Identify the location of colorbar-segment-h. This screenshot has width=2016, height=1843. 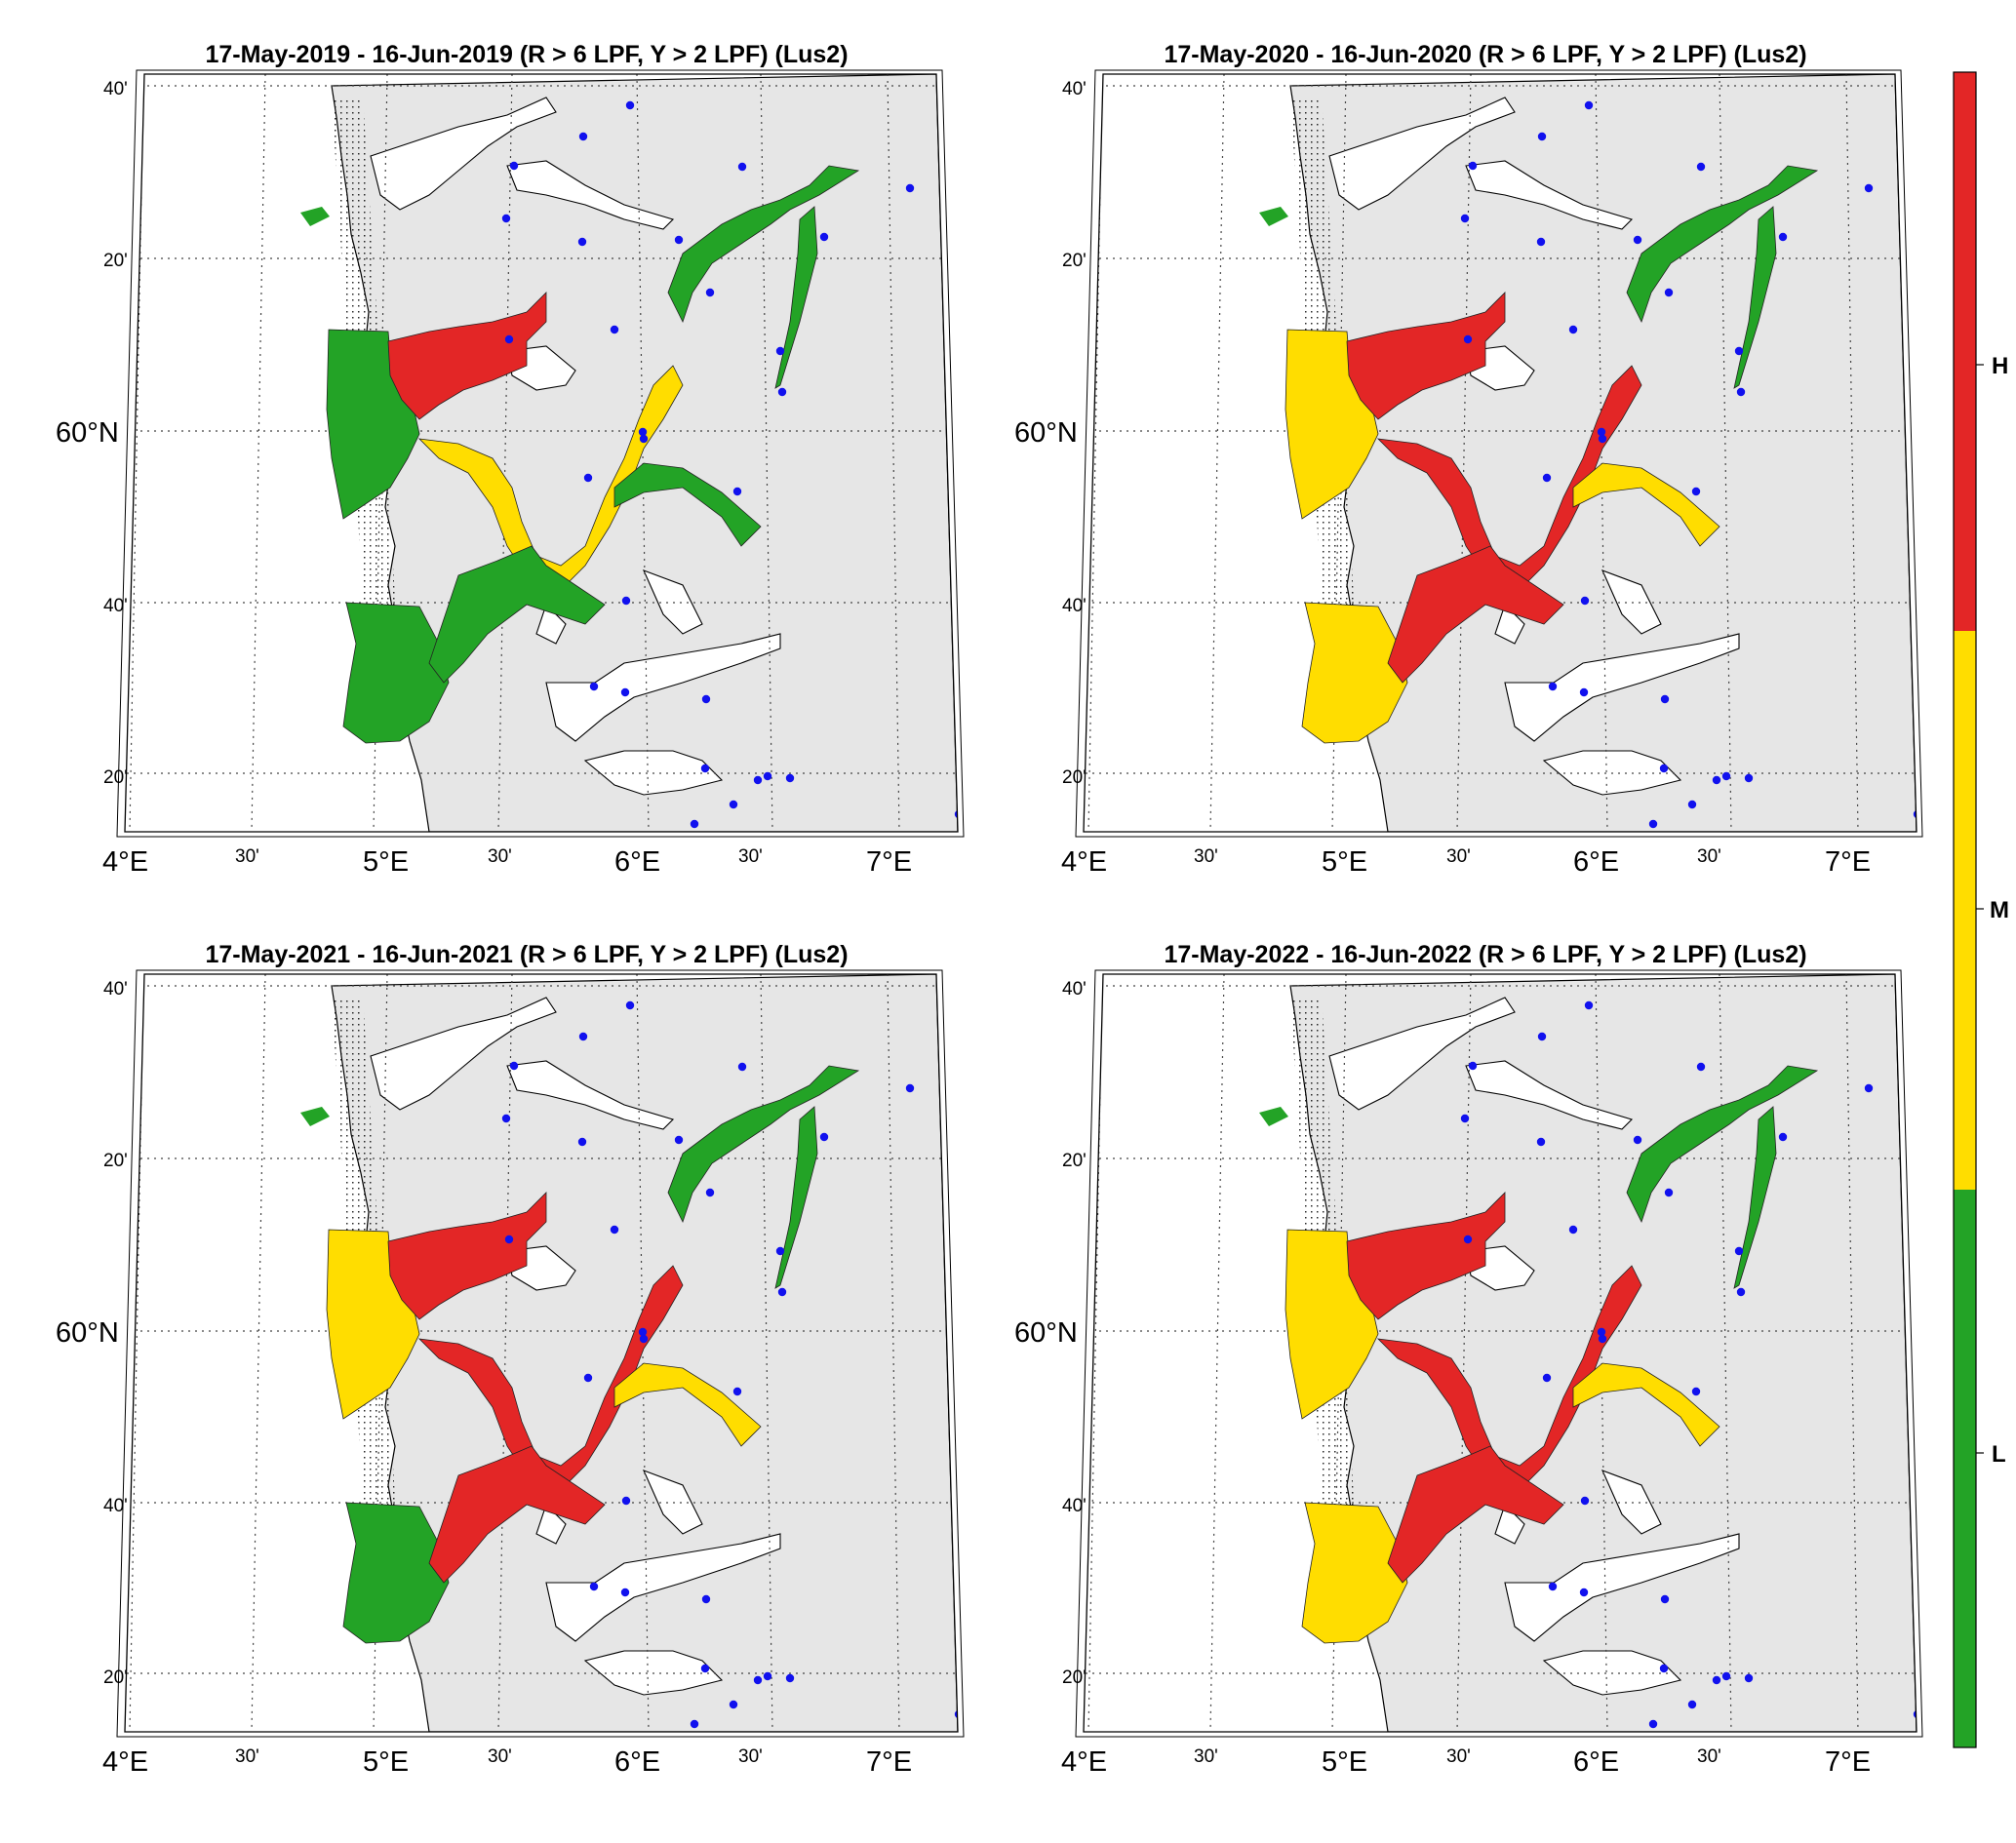
(1965, 351).